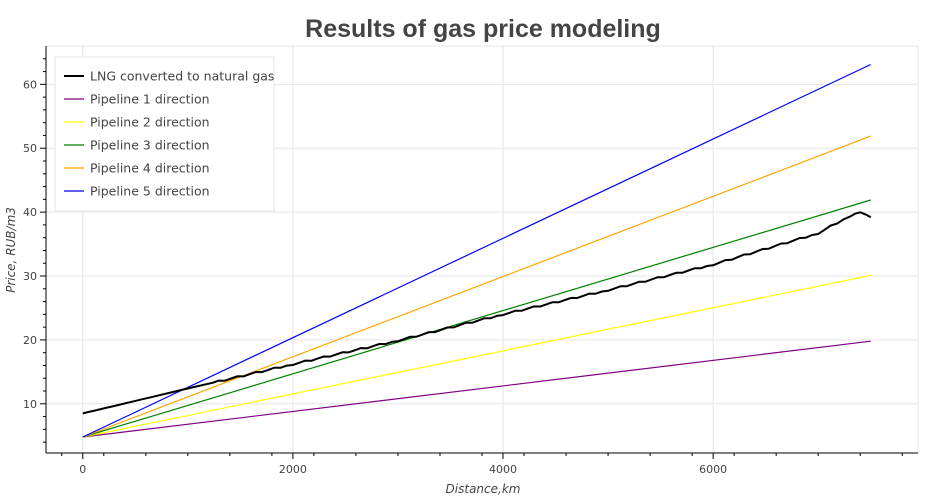  What do you see at coordinates (30, 340) in the screenshot?
I see `y-tick-label: 20` at bounding box center [30, 340].